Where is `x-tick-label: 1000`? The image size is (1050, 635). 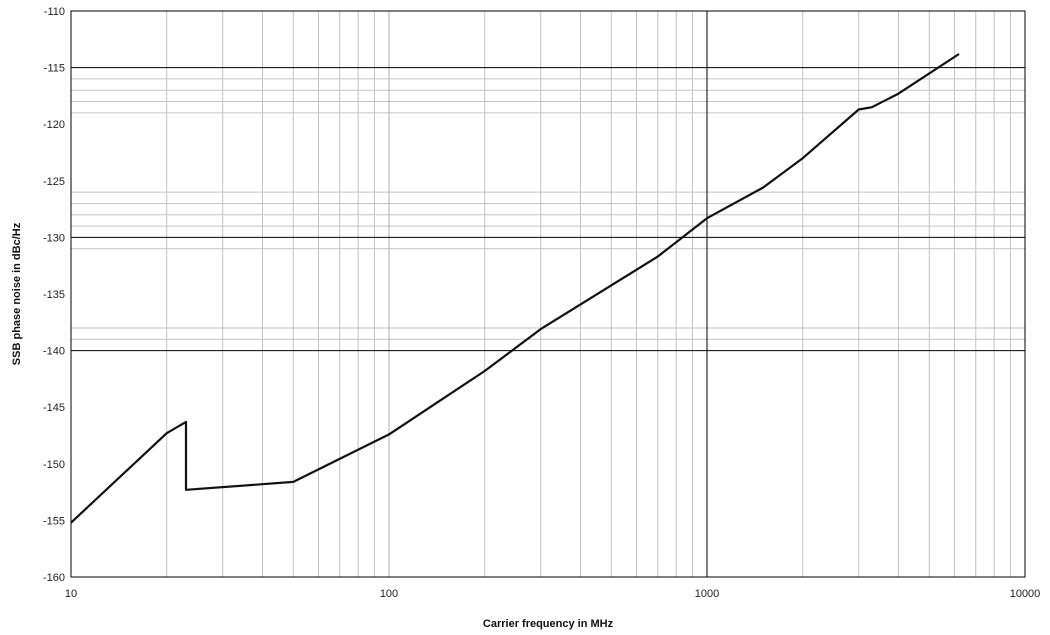
x-tick-label: 1000 is located at coordinates (707, 594).